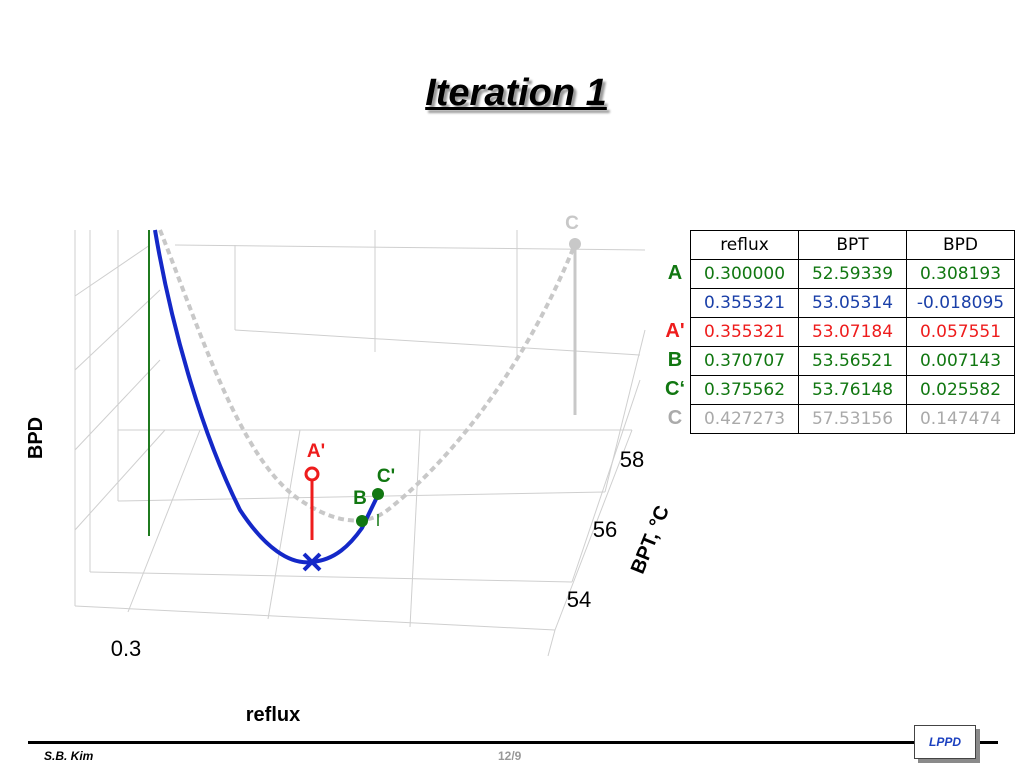 The height and width of the screenshot is (768, 1024). I want to click on table-cell: 0.370707, so click(744, 361).